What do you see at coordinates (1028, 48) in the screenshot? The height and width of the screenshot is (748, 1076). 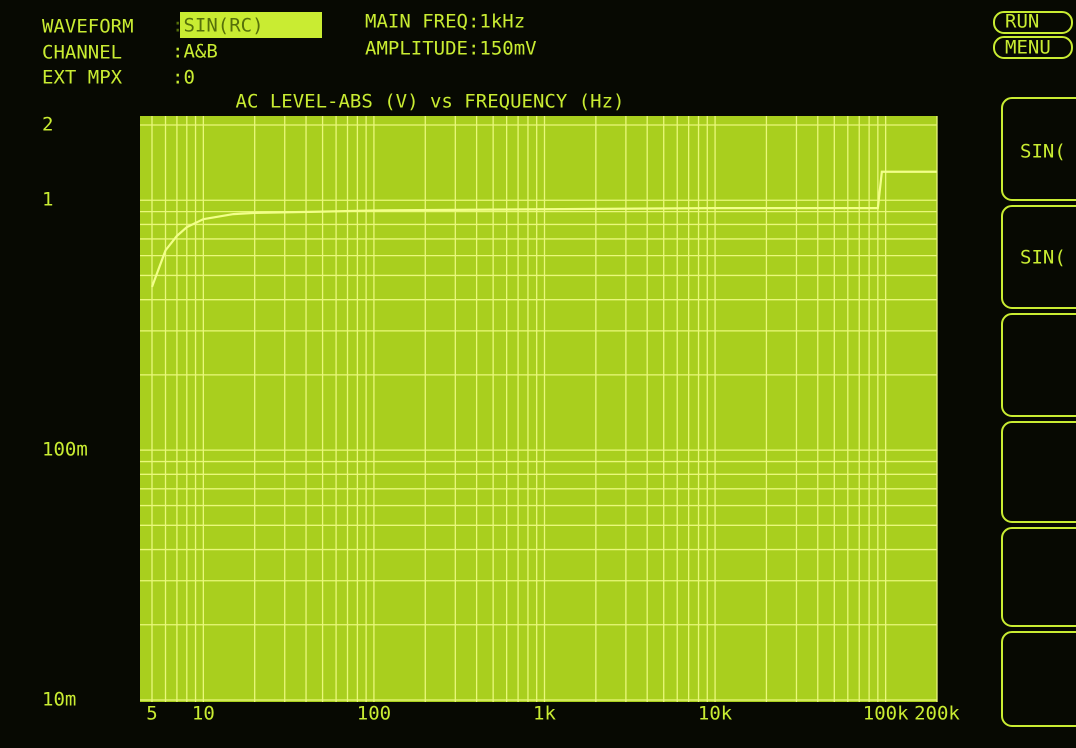 I see `menu-label: MENU` at bounding box center [1028, 48].